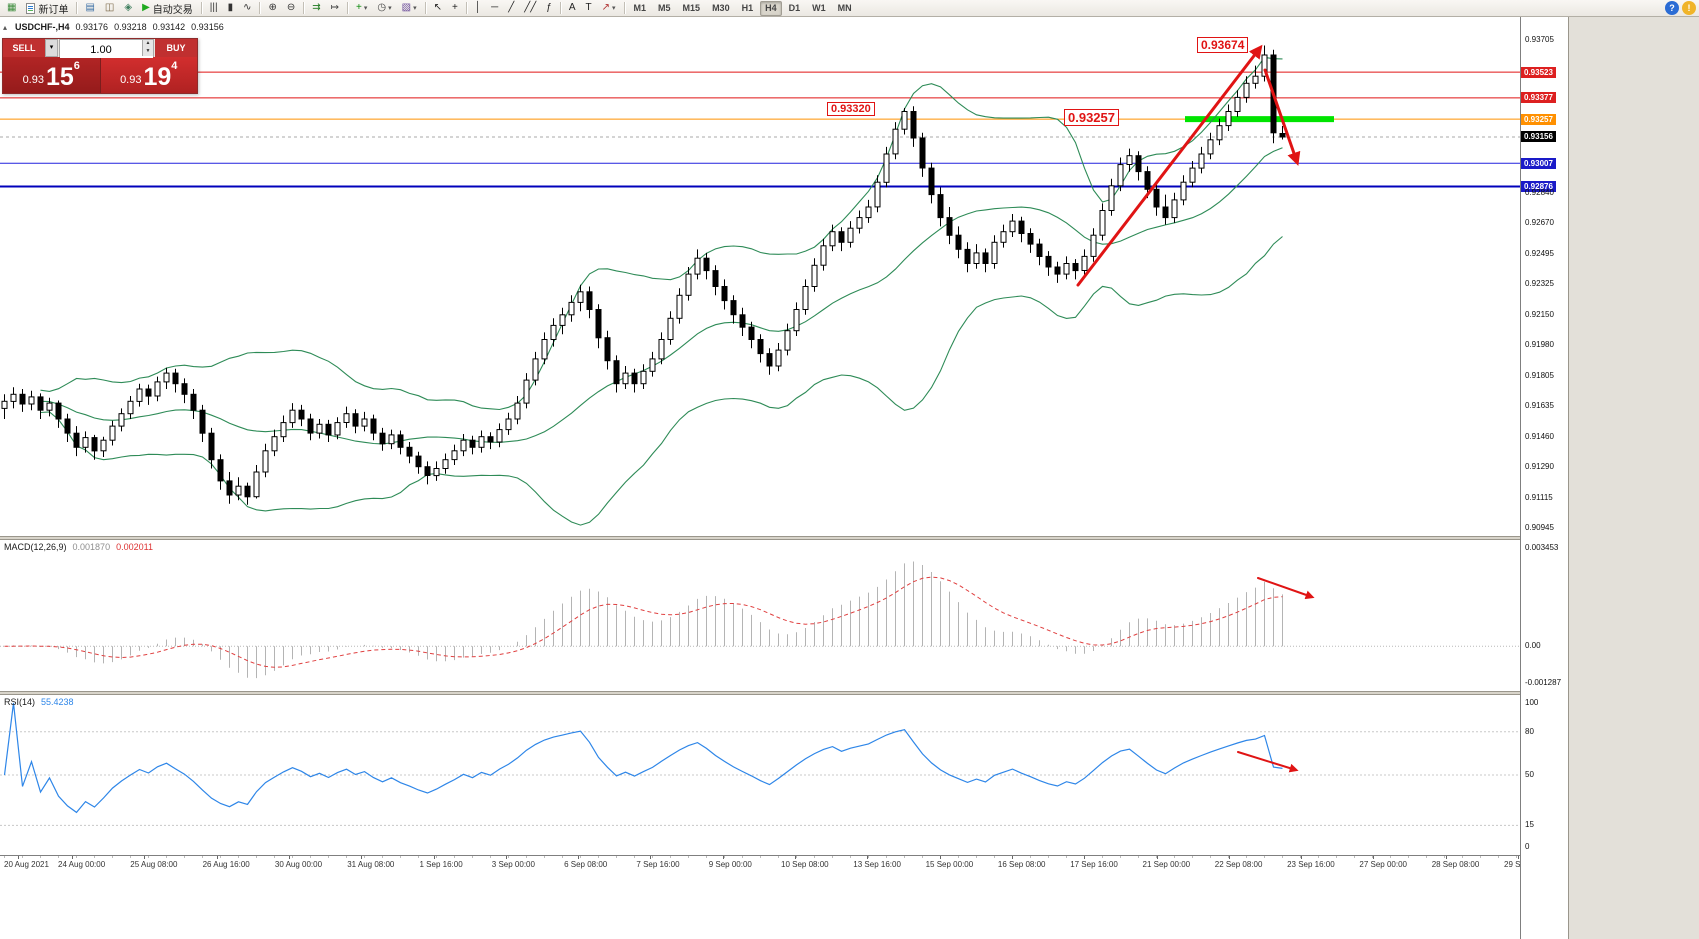  I want to click on templates-icon: ▧ ▾, so click(409, 8).